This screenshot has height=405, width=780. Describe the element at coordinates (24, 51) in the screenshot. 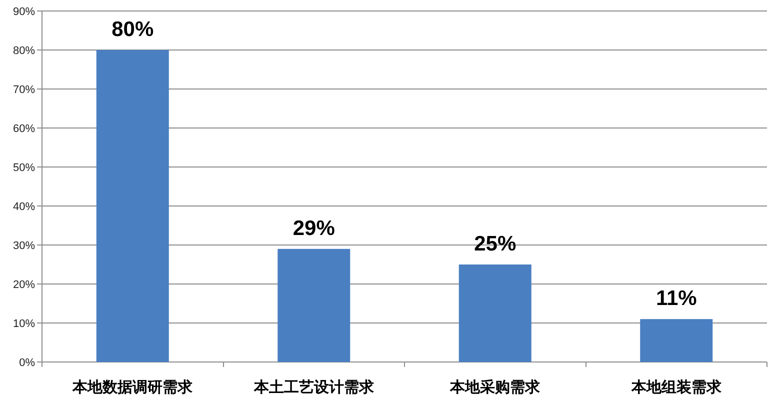

I see `y-tick-label: 80%` at that location.